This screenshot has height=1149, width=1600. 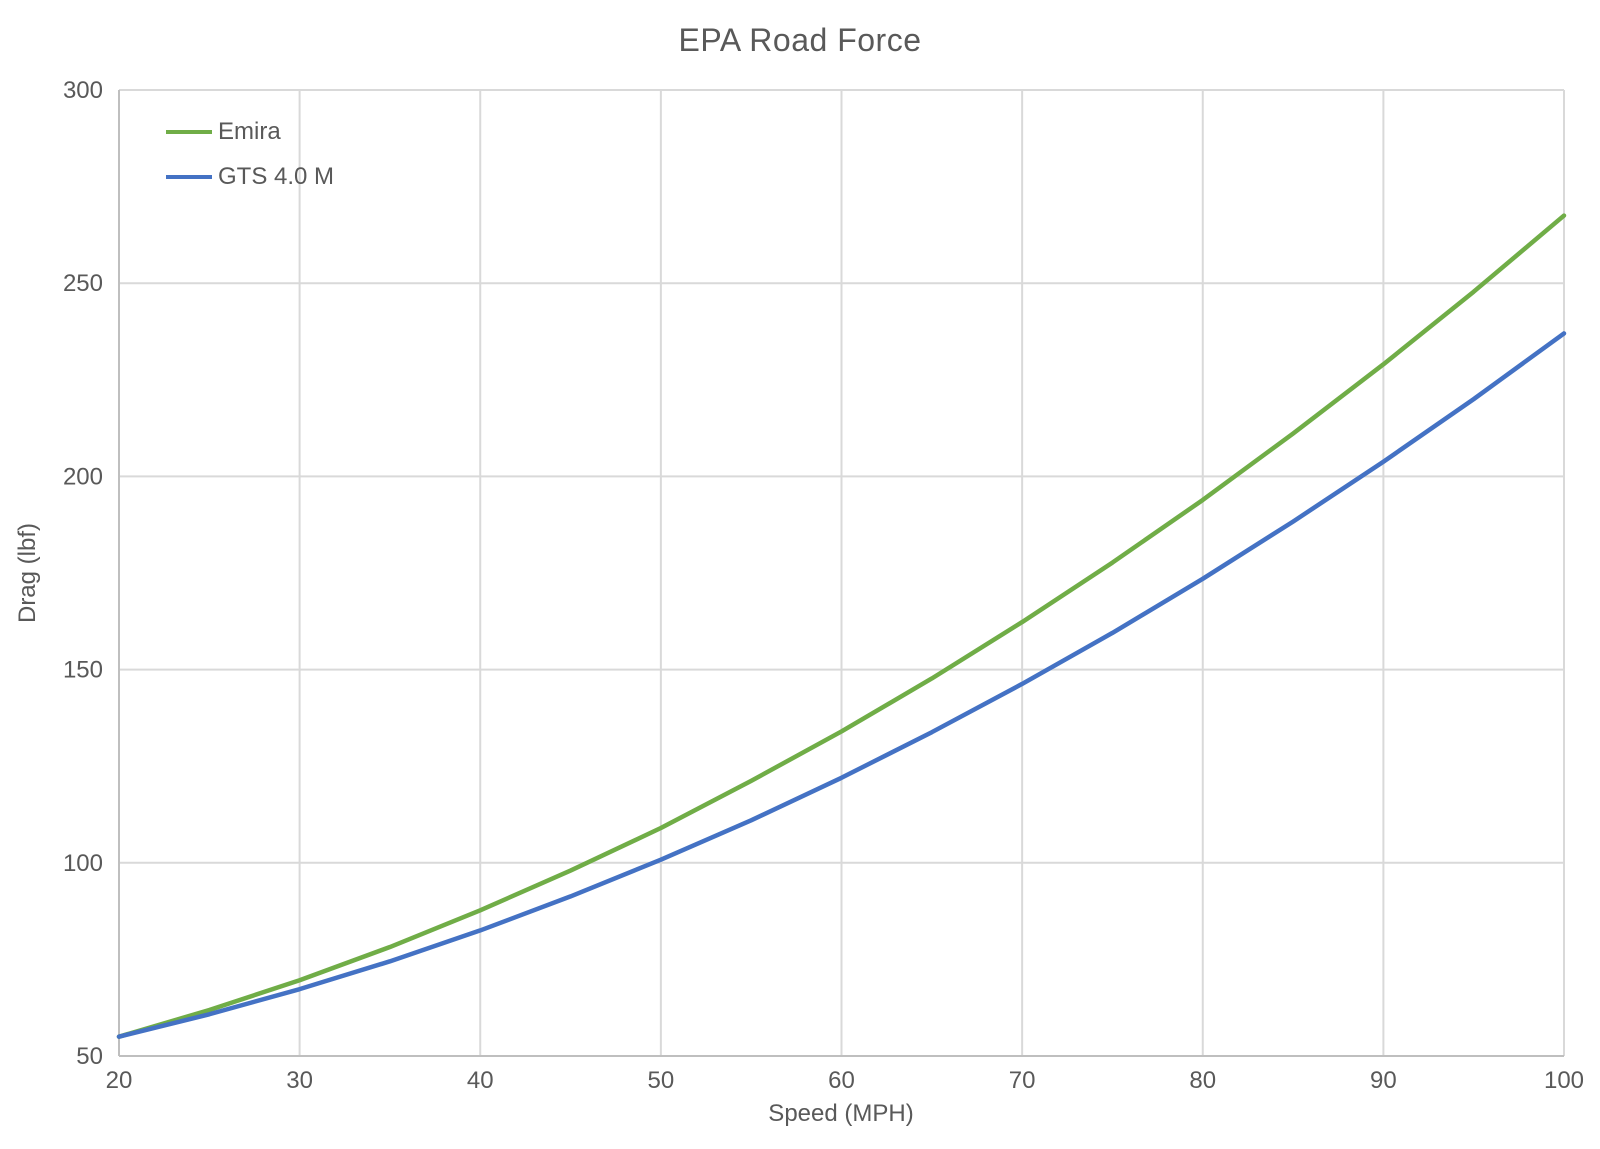 What do you see at coordinates (661, 1080) in the screenshot?
I see `x-tick-label: 50` at bounding box center [661, 1080].